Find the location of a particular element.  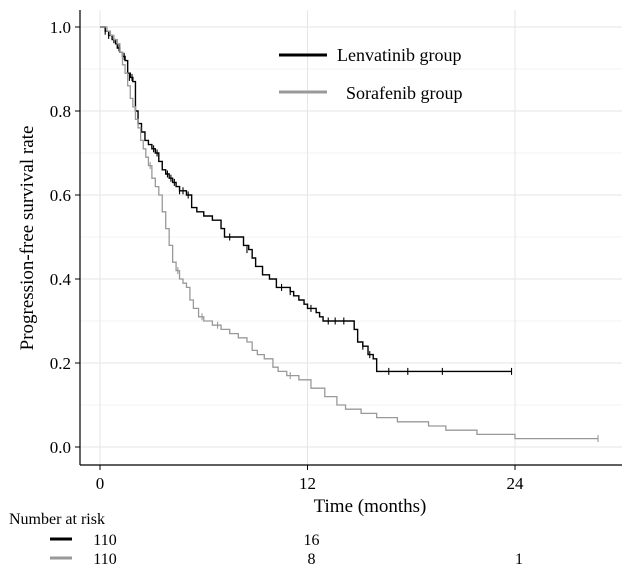

x-tick-labels: 0 12 24 is located at coordinates (310, 483).